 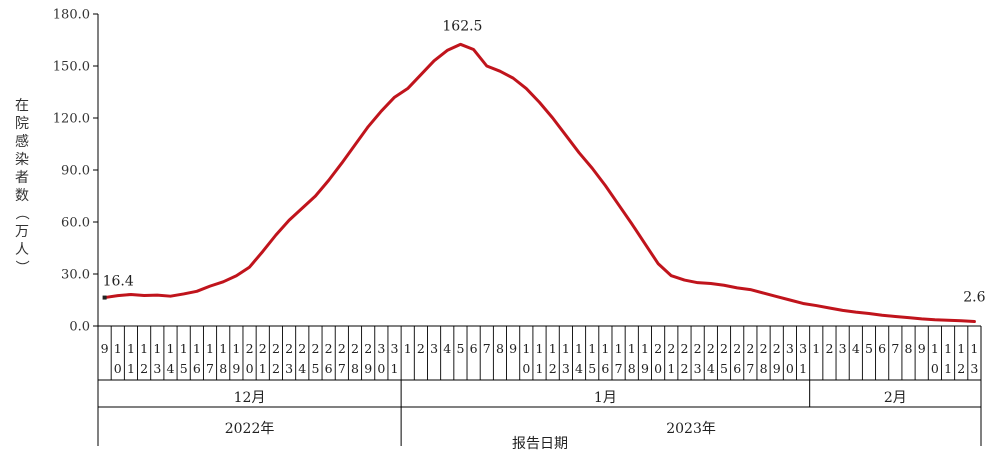 I want to click on y-tick-label: 120.0, so click(x=71, y=119).